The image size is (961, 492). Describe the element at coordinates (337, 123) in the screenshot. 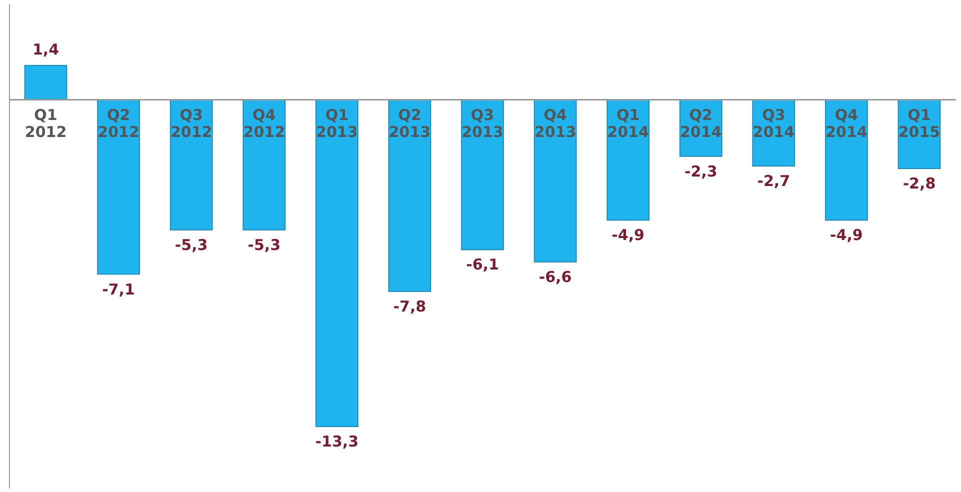

I see `x-tick-label: Q1 2013` at that location.